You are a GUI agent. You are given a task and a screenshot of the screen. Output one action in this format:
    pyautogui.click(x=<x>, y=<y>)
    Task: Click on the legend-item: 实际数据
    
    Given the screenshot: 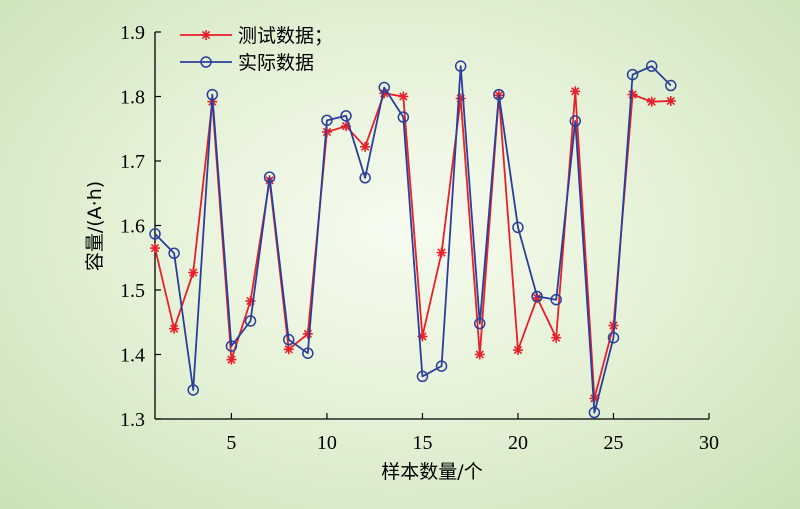 What is the action you would take?
    pyautogui.click(x=247, y=63)
    